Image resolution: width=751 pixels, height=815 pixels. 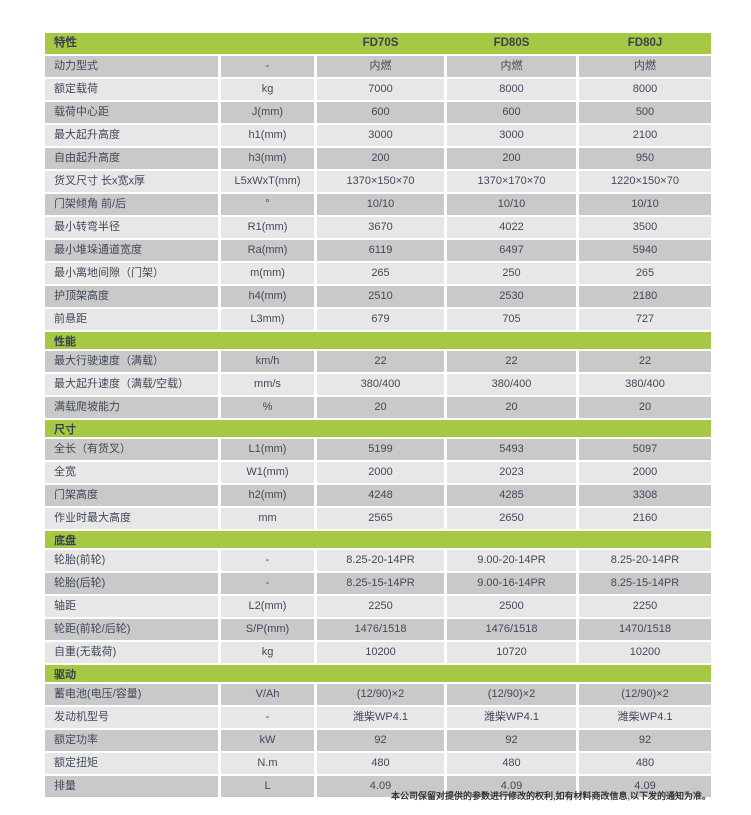 I want to click on spec-label-cell: 蓄电池(电压/容量), so click(x=131, y=694).